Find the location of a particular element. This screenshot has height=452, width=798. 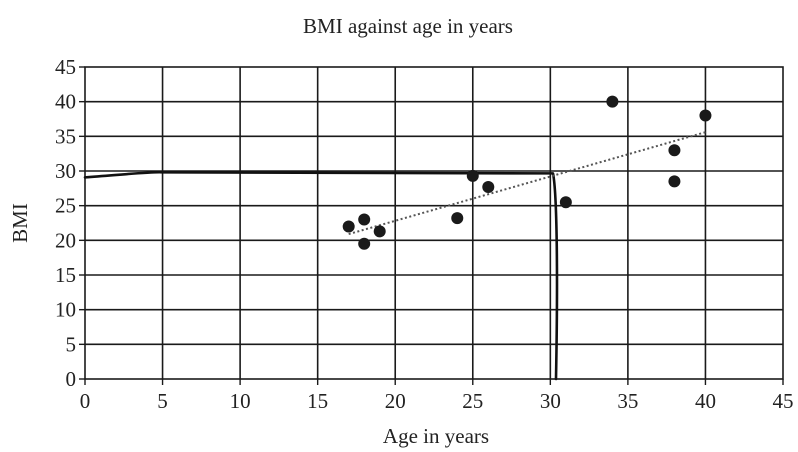

x-tick-label: 40 is located at coordinates (705, 401).